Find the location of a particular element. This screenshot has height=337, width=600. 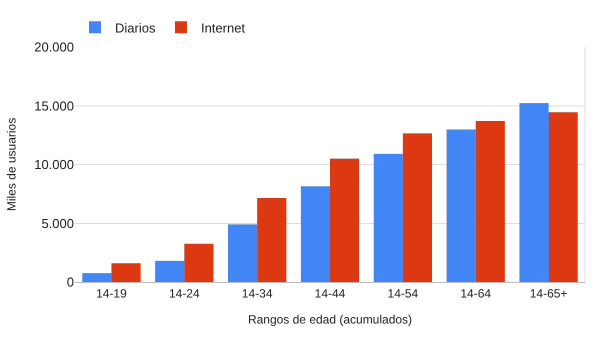

x-tick-label: 14-24 is located at coordinates (184, 293).